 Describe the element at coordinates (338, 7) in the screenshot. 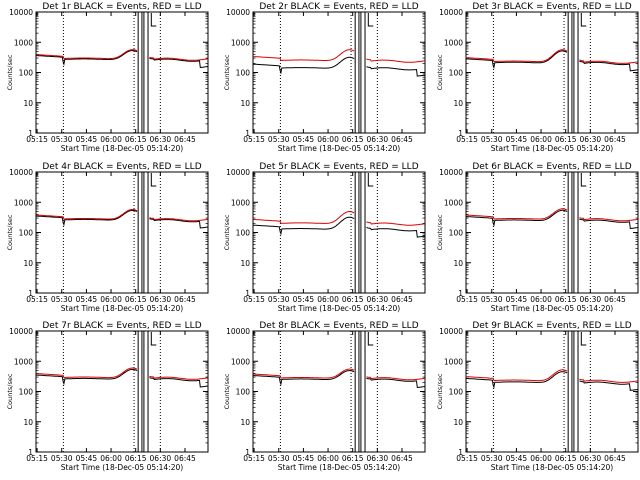

I see `panel-title: Det 2r BLACK = Events, RED = LLD` at that location.